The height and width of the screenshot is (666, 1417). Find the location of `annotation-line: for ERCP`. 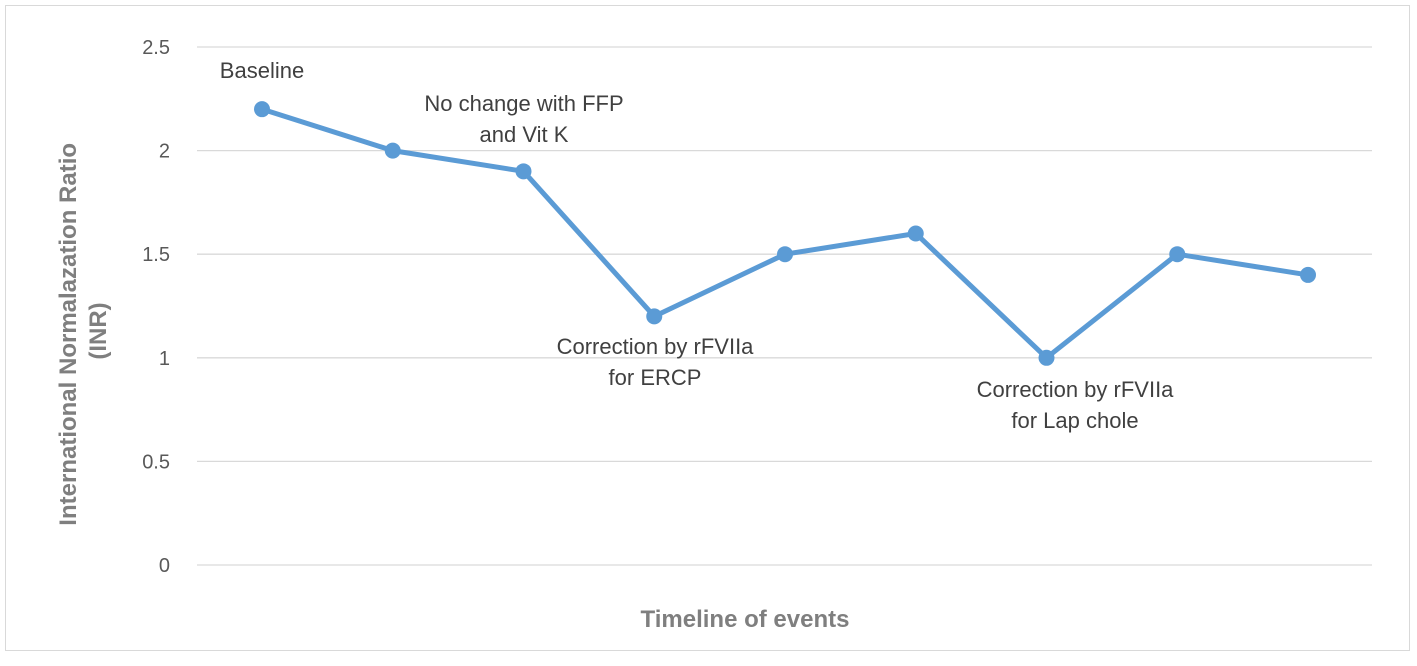

annotation-line: for ERCP is located at coordinates (655, 377).